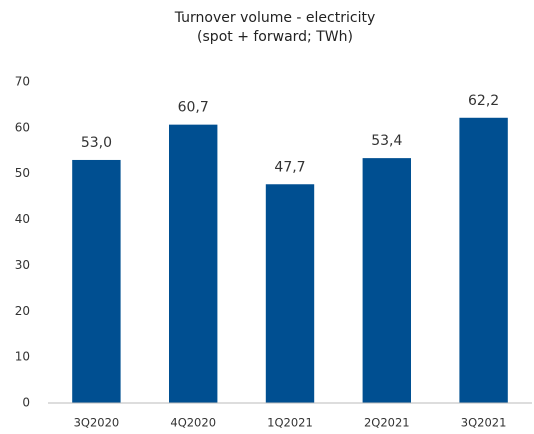 The height and width of the screenshot is (434, 534). What do you see at coordinates (22, 311) in the screenshot?
I see `y-tick-label: 20` at bounding box center [22, 311].